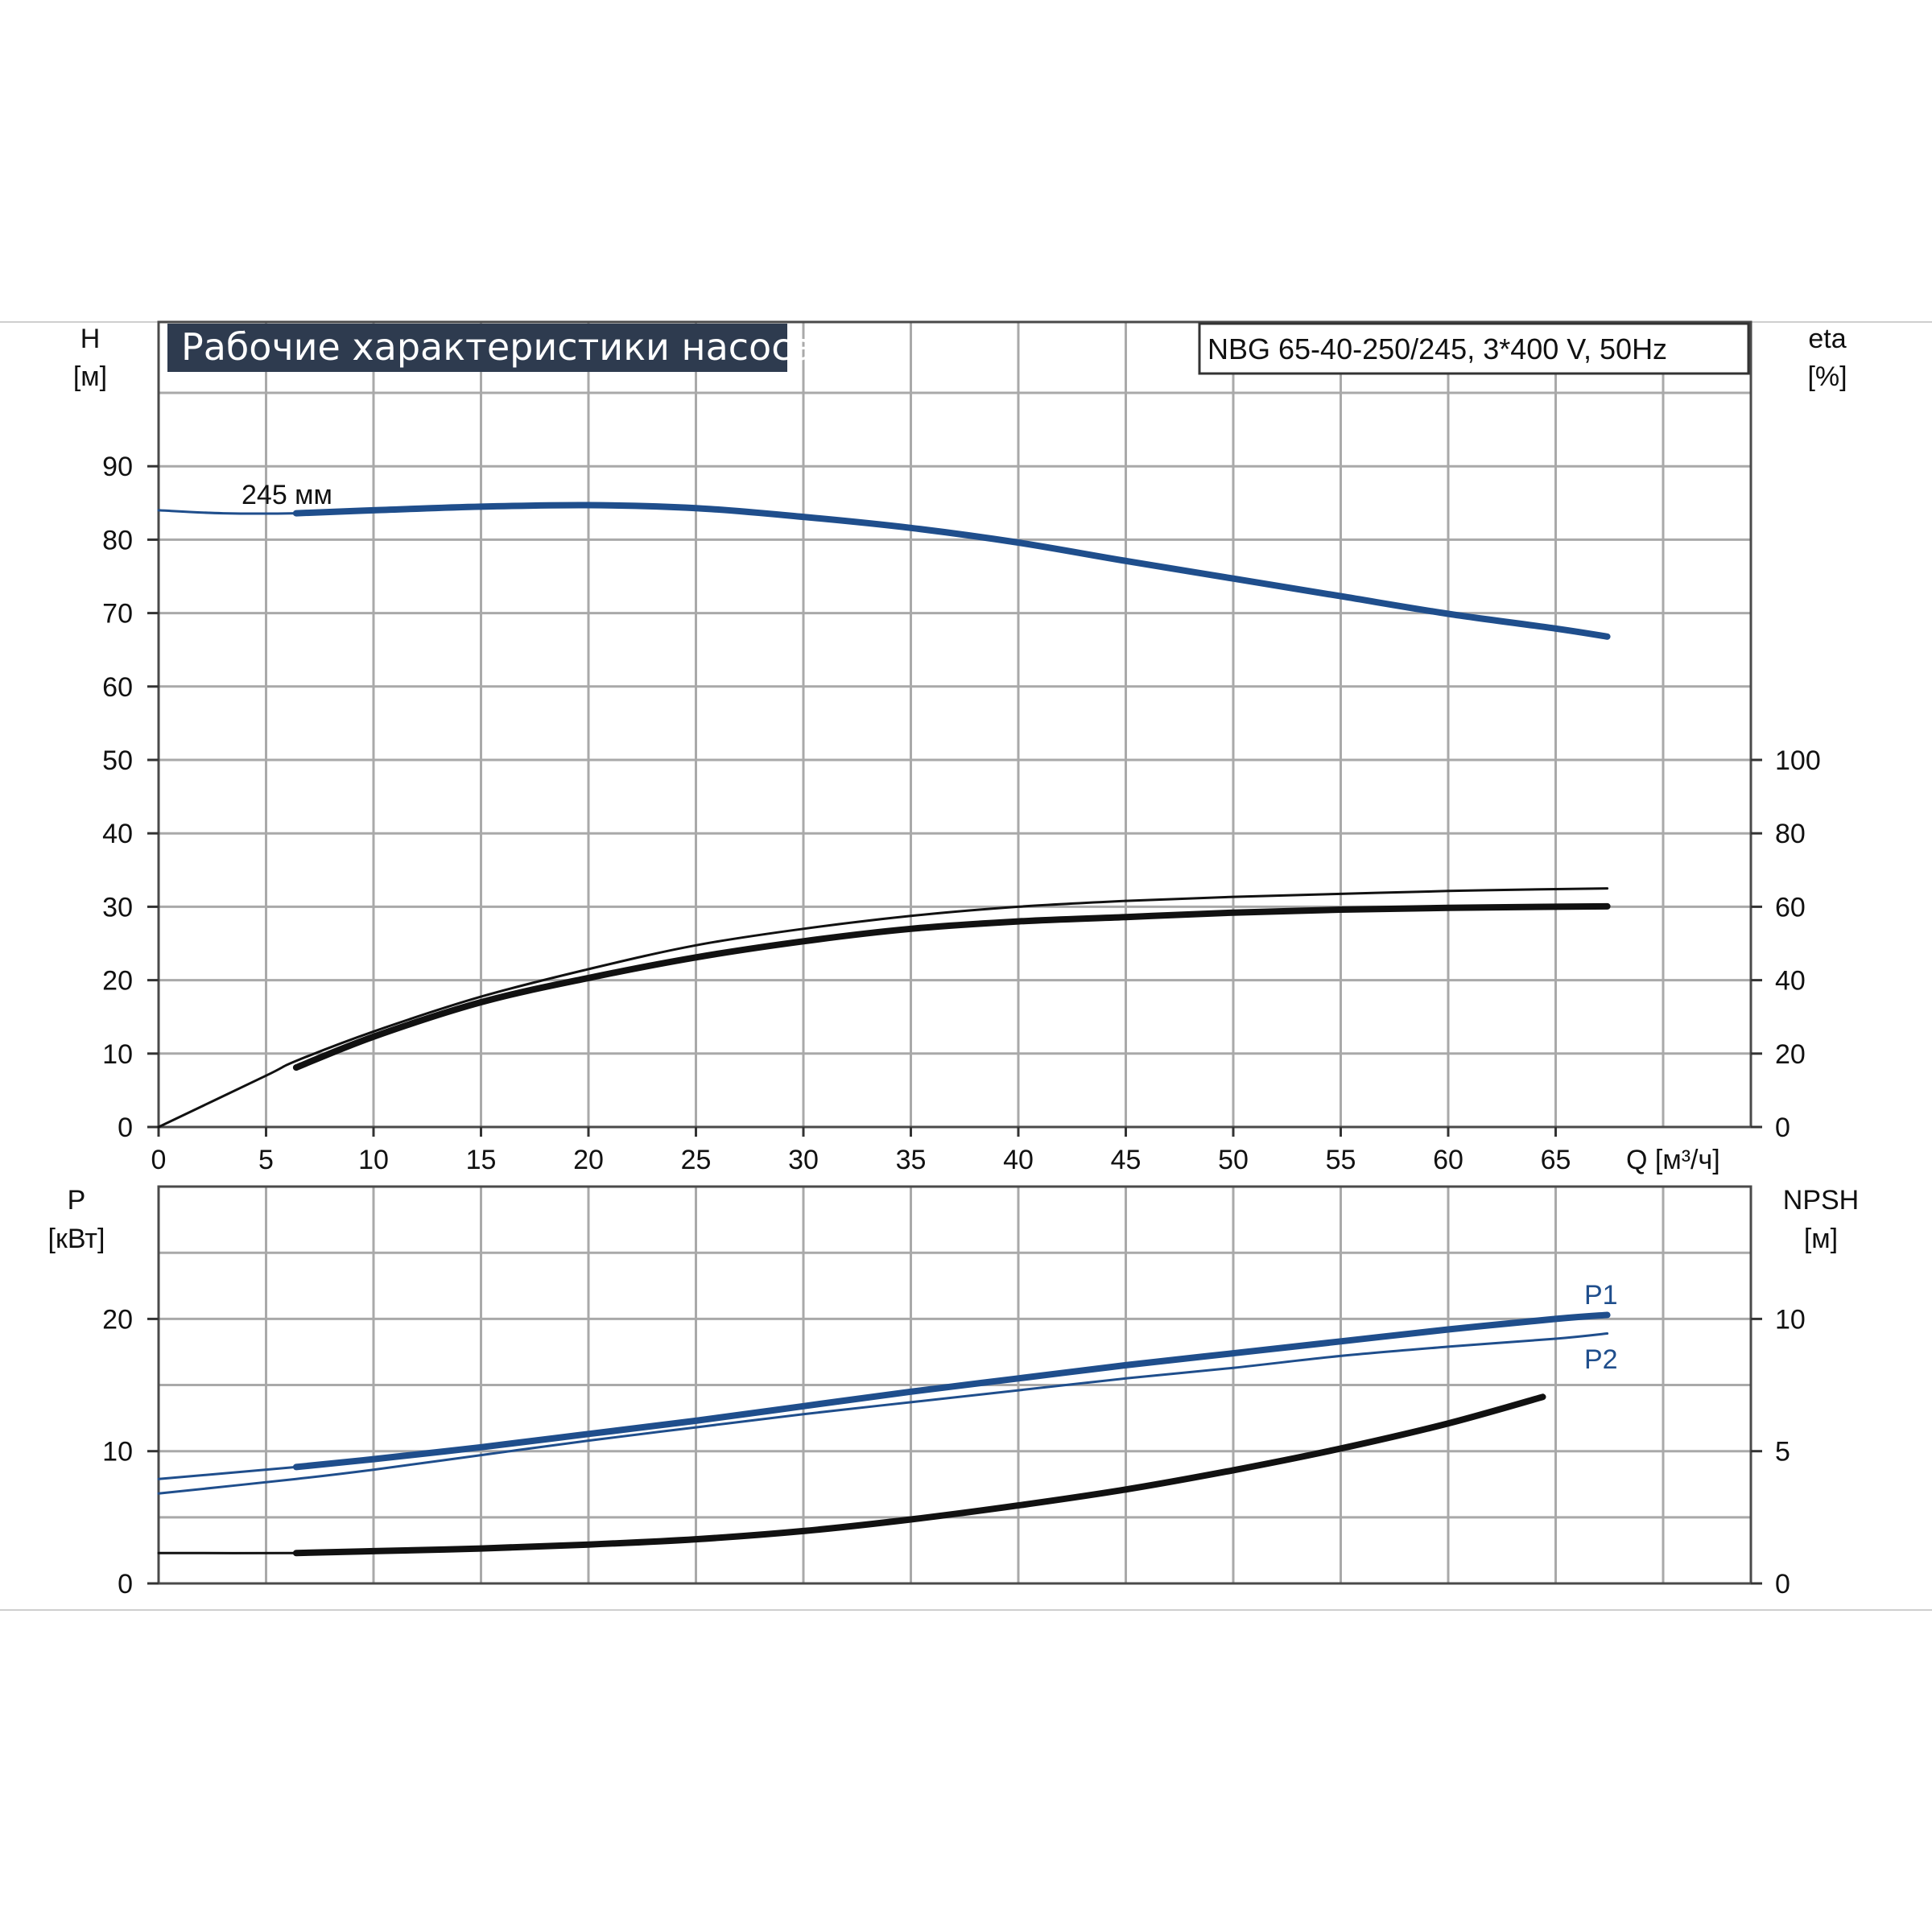  Describe the element at coordinates (1821, 1239) in the screenshot. I see `bottom-right-axis-unit: [м]` at that location.